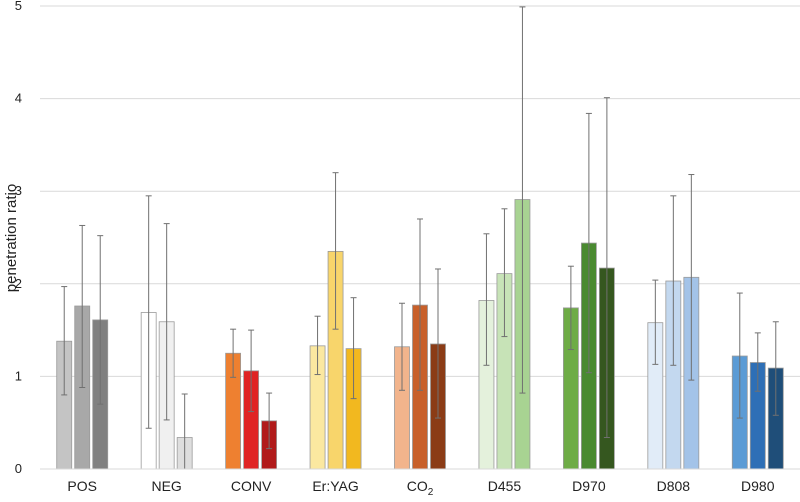 This screenshot has width=800, height=502. I want to click on x-category-label-main: NEG, so click(166, 486).